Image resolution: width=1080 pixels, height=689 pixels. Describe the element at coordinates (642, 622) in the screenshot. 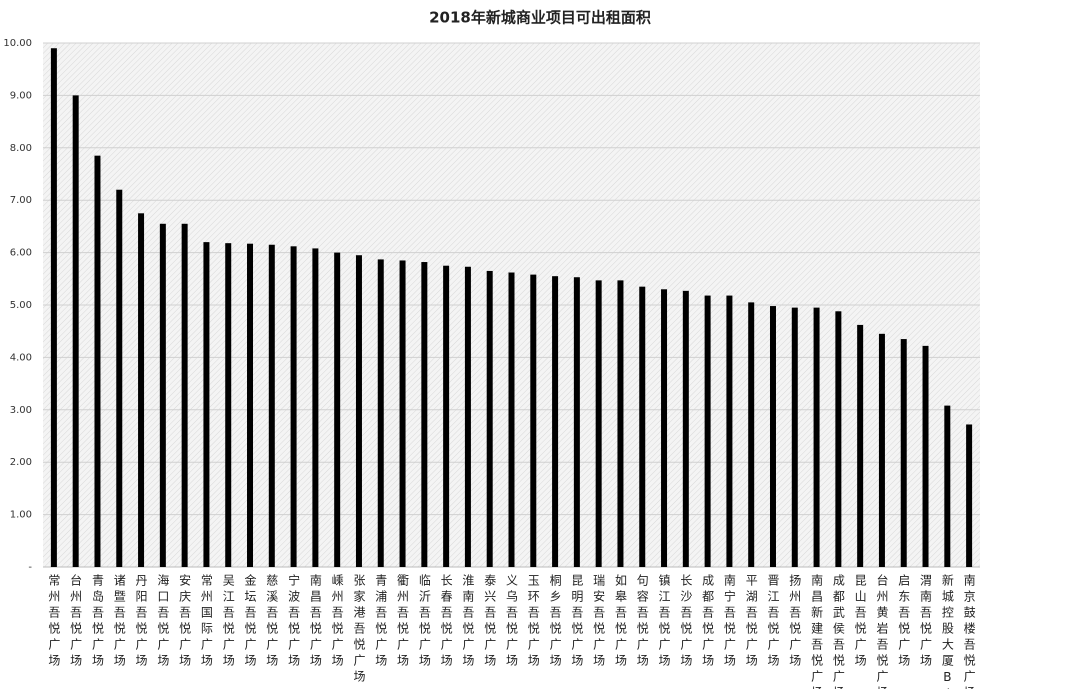

I see `x-tick-label: 句容吾悦广场` at that location.